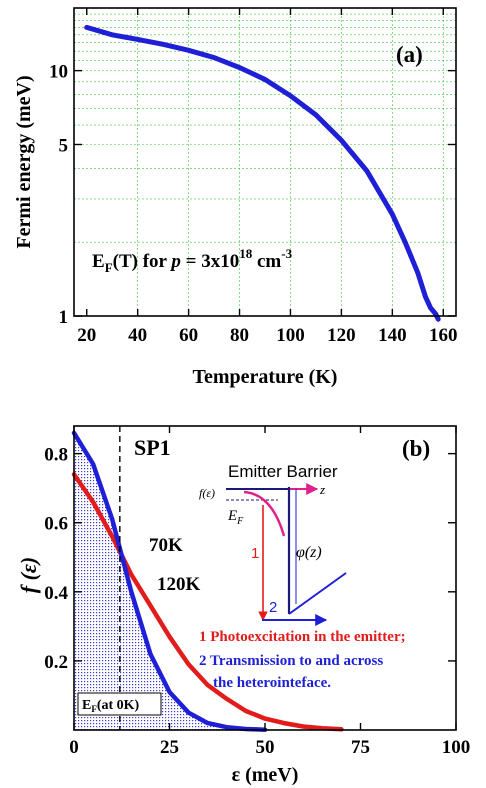 This screenshot has width=486, height=788. Describe the element at coordinates (443, 335) in the screenshot. I see `panel-a-x-tick-label: 160` at that location.